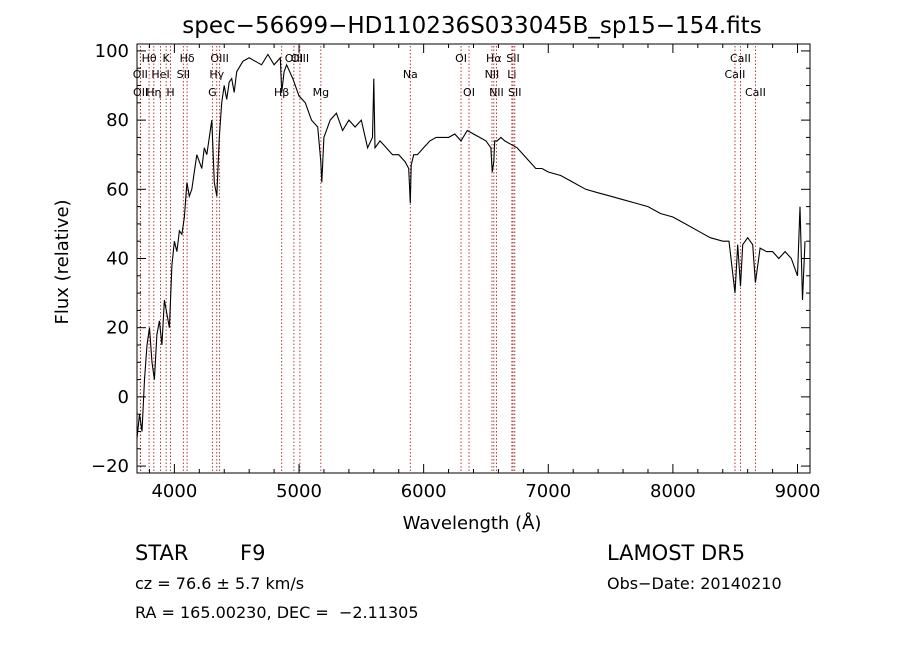 Image resolution: width=900 pixels, height=649 pixels. Describe the element at coordinates (494, 58) in the screenshot. I see `line-marker-label: Hα` at that location.